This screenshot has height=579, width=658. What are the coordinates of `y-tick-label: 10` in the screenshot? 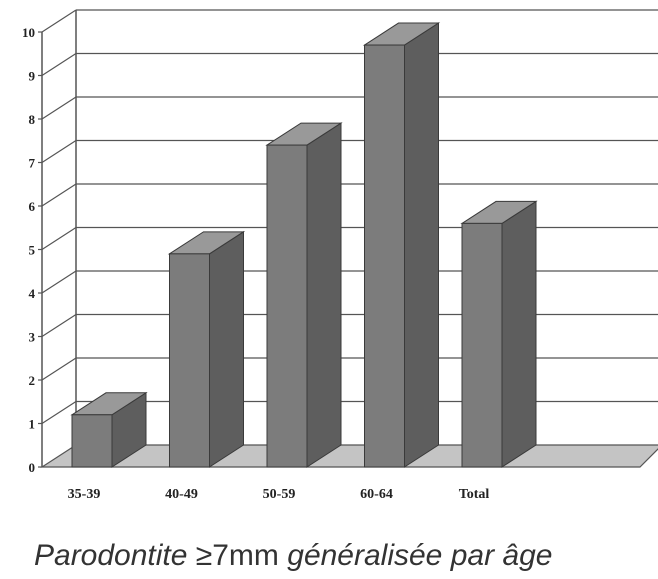 It's located at (28, 32).